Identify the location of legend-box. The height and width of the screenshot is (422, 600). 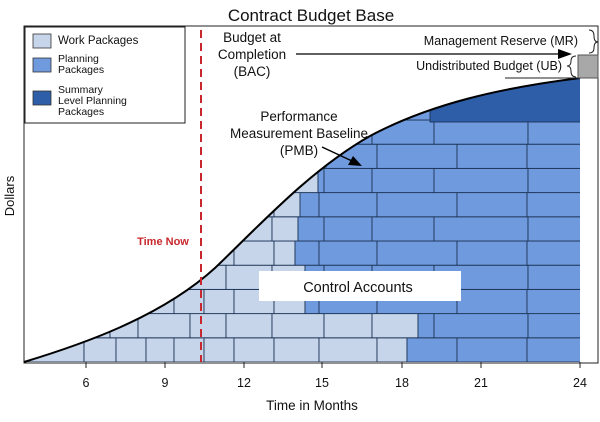
(105, 75).